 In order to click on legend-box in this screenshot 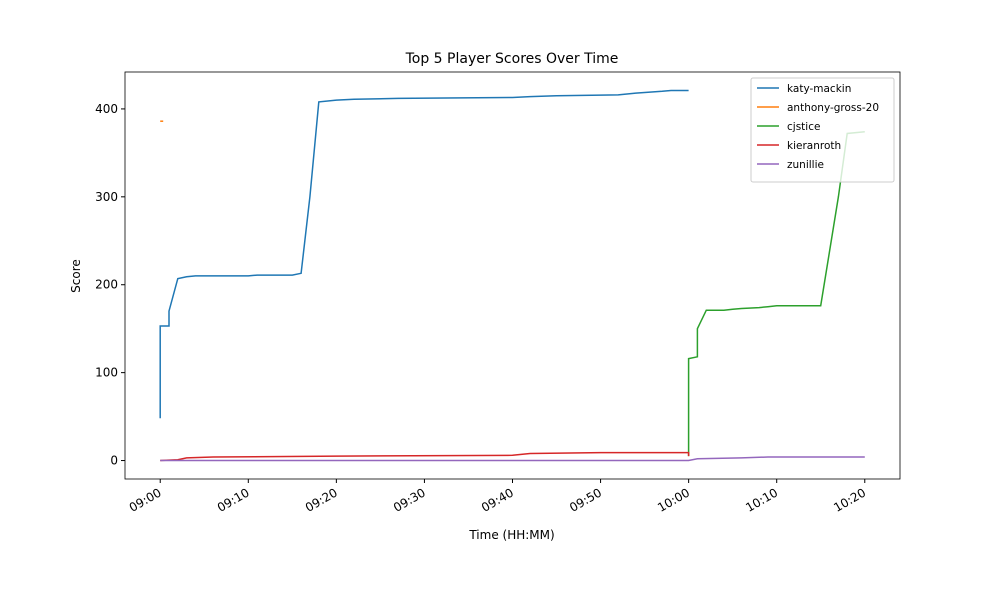, I will do `click(822, 130)`.